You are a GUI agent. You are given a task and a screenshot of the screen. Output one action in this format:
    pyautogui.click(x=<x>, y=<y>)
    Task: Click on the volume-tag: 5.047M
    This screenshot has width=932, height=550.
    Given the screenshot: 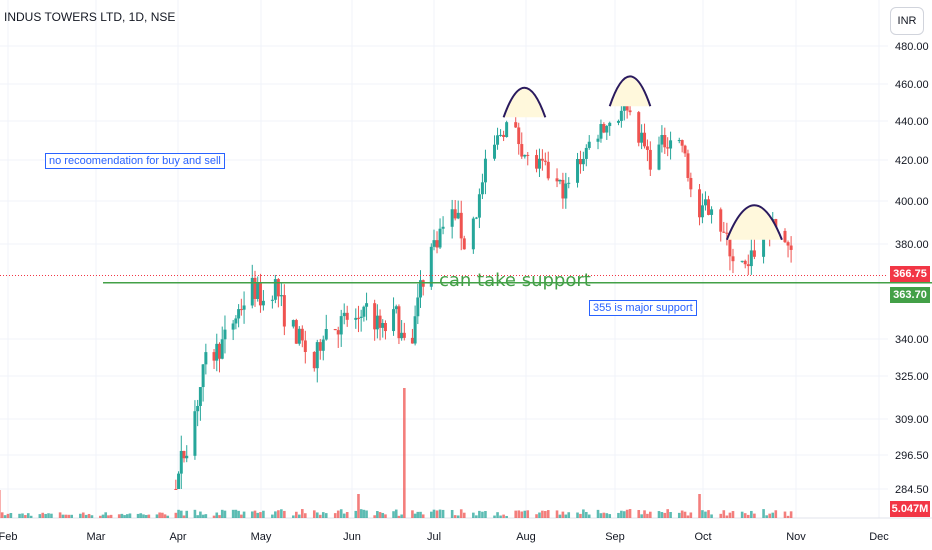 What is the action you would take?
    pyautogui.click(x=910, y=509)
    